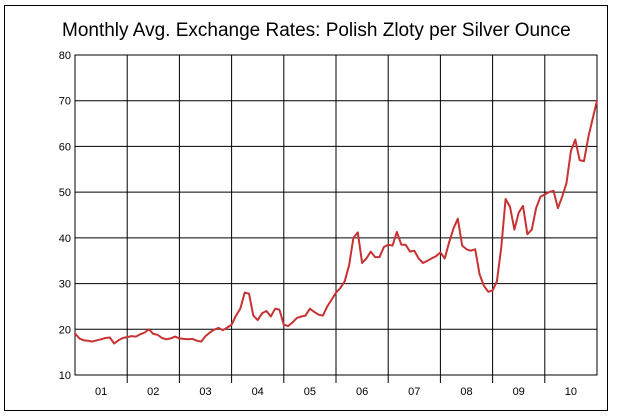 The height and width of the screenshot is (420, 620). Describe the element at coordinates (336, 392) in the screenshot. I see `x-axis-tick-labels: 01 02 03 04 05 06 07 08 09 10` at that location.